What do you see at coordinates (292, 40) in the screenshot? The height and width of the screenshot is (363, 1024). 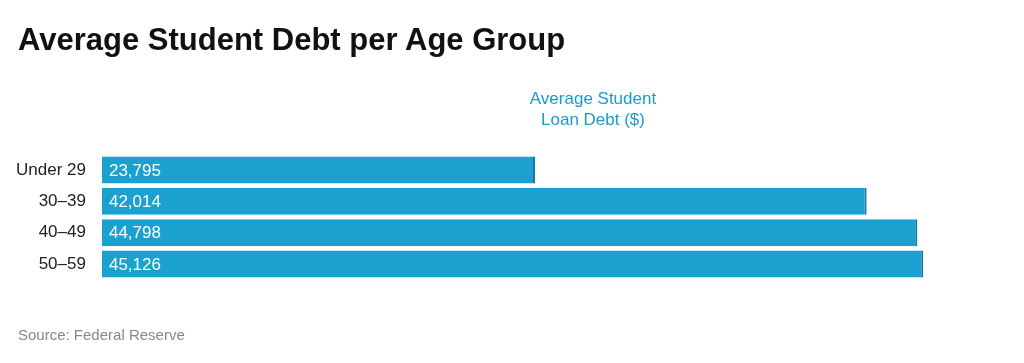 I see `chart-title: Average Student Debt per Age Group` at bounding box center [292, 40].